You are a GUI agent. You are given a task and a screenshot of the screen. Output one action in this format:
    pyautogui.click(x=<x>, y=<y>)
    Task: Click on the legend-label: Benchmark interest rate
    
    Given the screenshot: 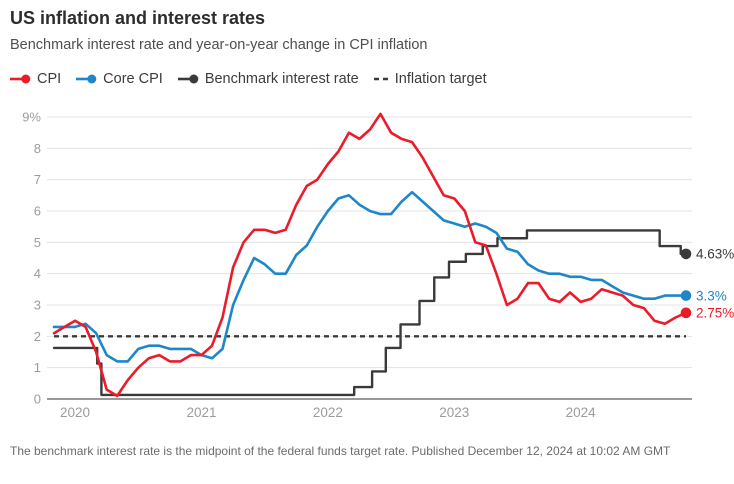 What is the action you would take?
    pyautogui.click(x=281, y=79)
    